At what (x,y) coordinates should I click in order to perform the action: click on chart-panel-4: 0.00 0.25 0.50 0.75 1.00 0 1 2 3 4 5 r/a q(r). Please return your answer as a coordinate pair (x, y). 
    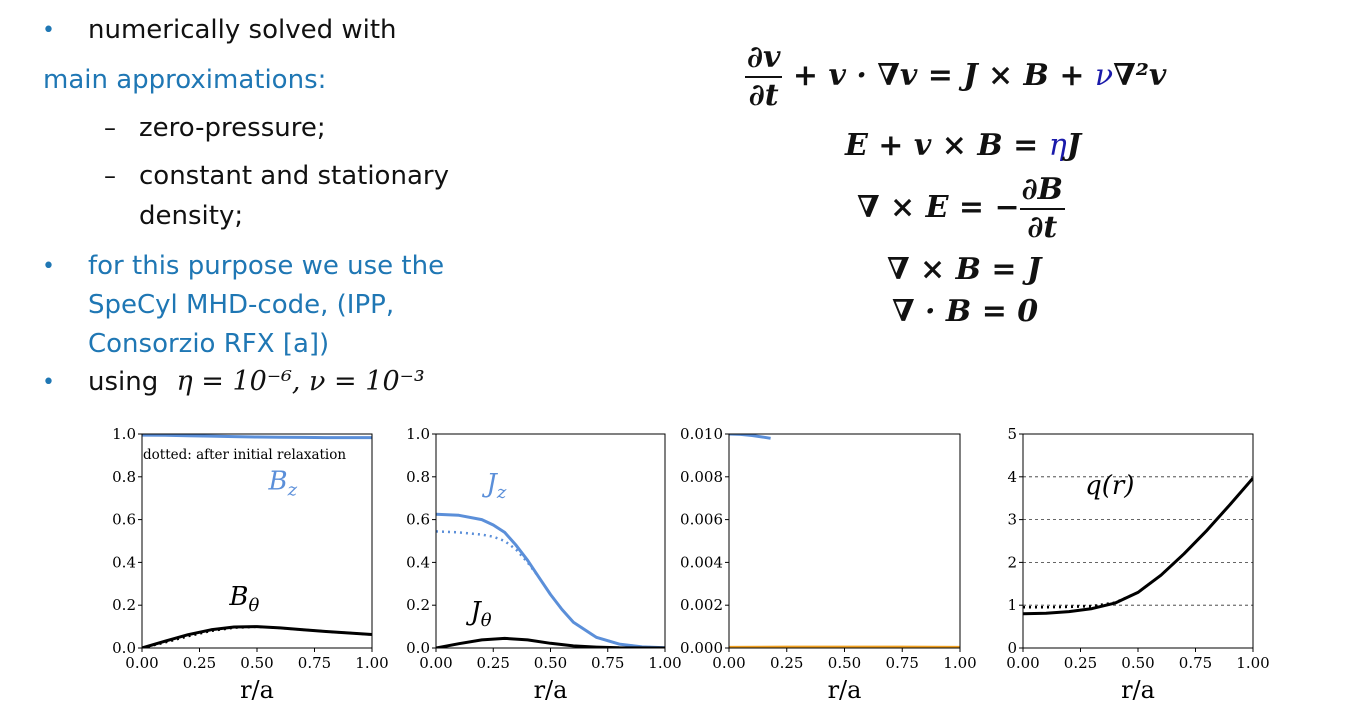
    Looking at the image, I should click on (1137, 564).